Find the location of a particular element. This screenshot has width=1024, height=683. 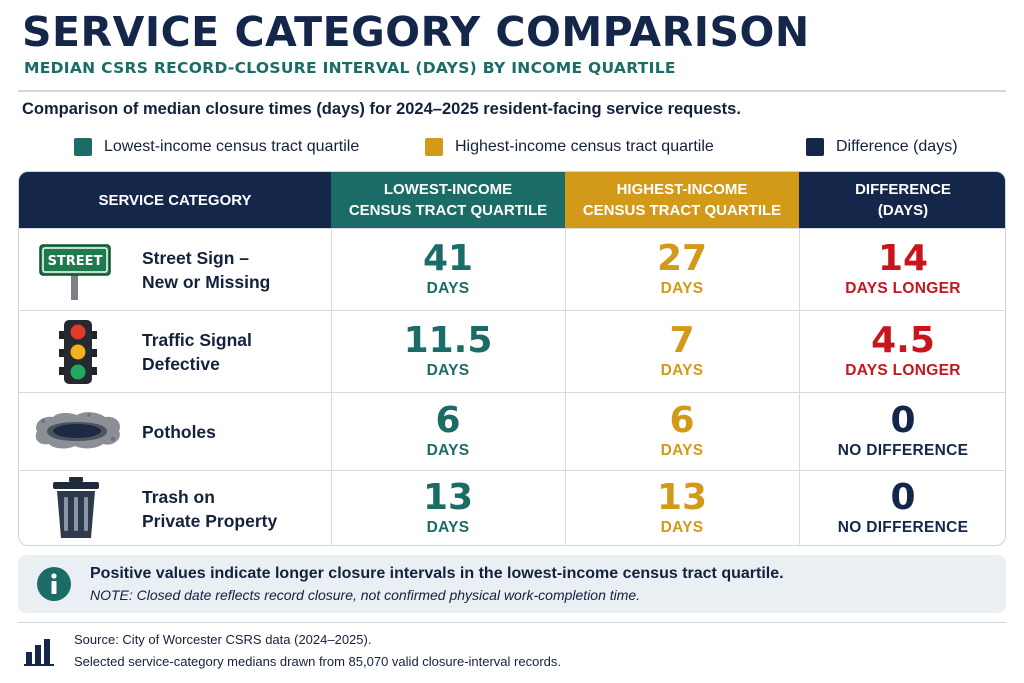

legend-label-lowest: Lowest-income census tract quartile is located at coordinates (232, 146).